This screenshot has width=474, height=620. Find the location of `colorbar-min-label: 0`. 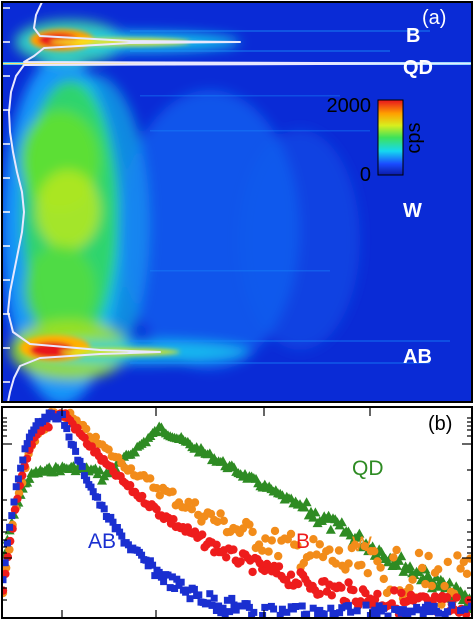

colorbar-min-label: 0 is located at coordinates (365, 175).